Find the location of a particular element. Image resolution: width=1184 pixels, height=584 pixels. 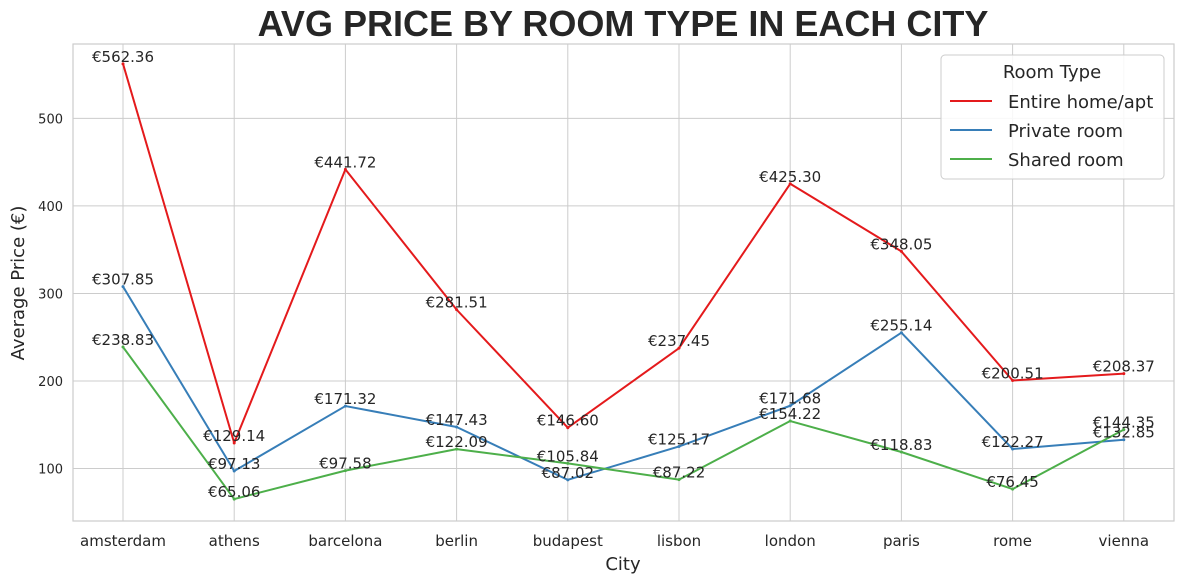

data-label: €97.58 is located at coordinates (345, 464).